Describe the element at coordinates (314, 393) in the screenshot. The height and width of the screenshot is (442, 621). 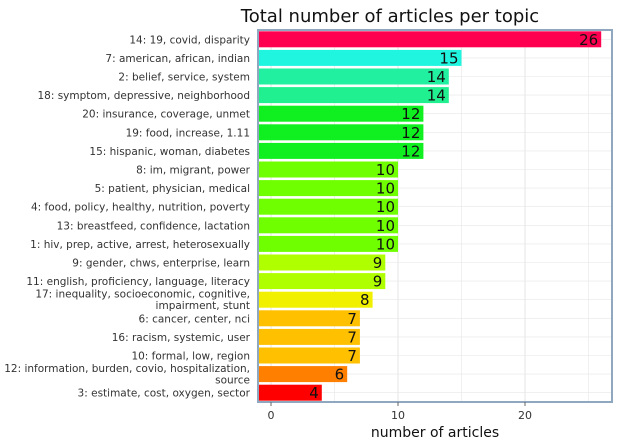
I see `data-label: 4` at that location.